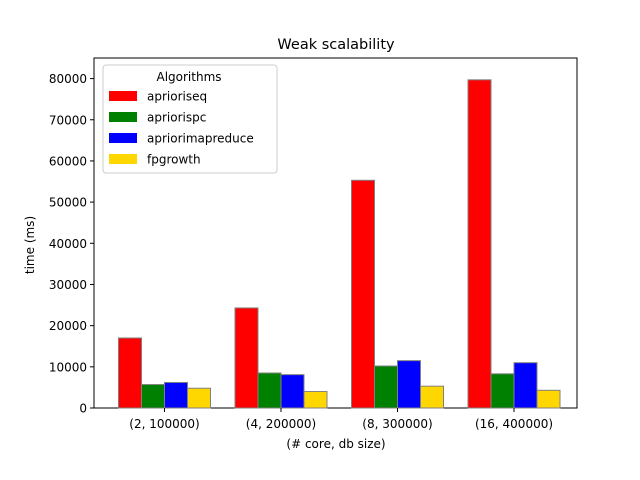 The width and height of the screenshot is (640, 480). I want to click on legend-swatch-fpgrowth, so click(123, 159).